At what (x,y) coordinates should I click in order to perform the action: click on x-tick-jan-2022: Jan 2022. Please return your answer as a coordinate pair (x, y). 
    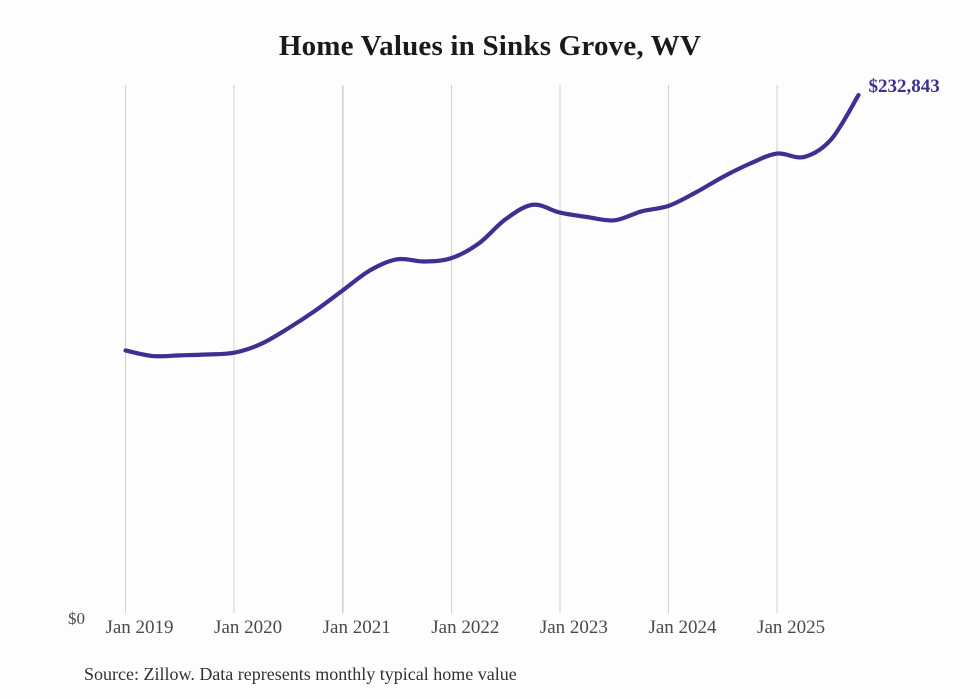
    Looking at the image, I should click on (465, 627).